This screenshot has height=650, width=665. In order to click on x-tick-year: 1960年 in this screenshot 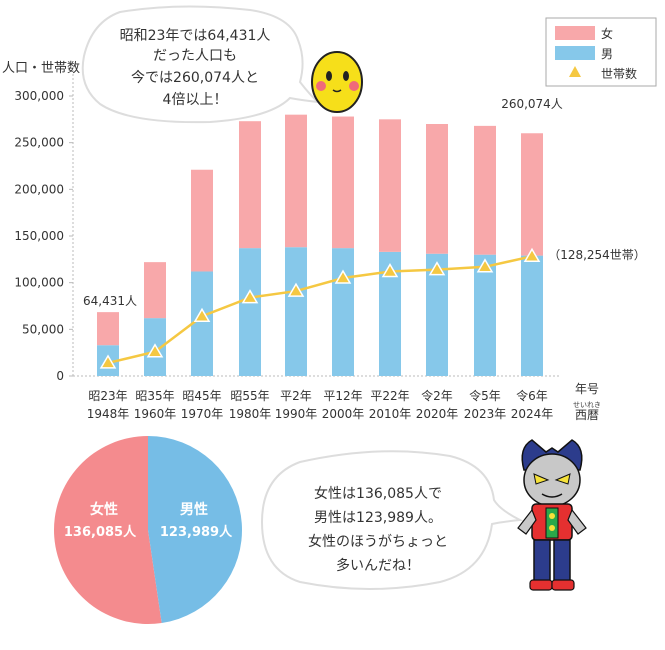, I will do `click(155, 414)`.